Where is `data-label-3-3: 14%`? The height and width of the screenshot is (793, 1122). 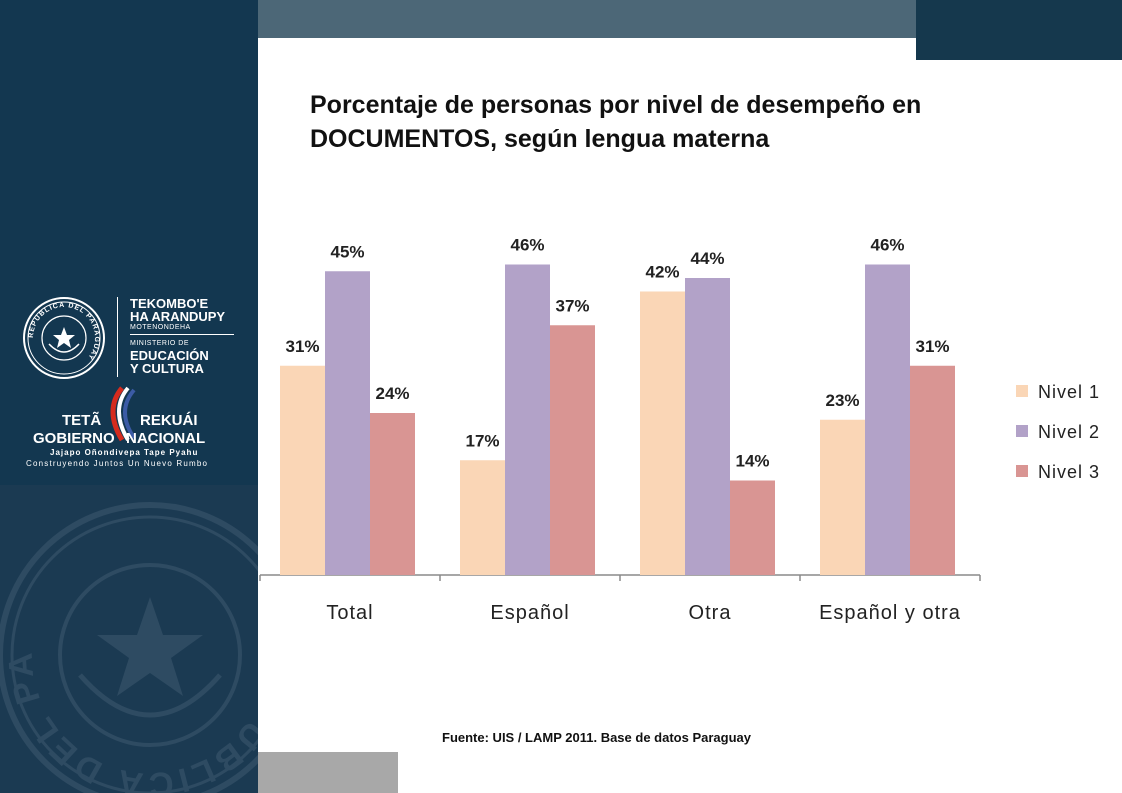
data-label-3-3: 14% is located at coordinates (752, 461).